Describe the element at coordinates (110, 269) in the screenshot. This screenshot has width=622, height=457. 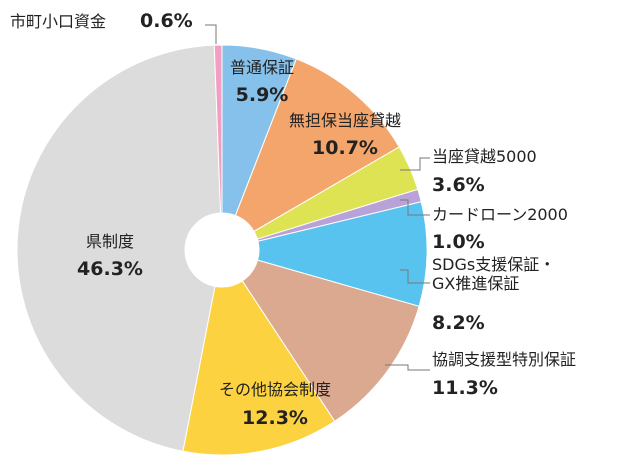
I see `value-label: 46.3%` at that location.